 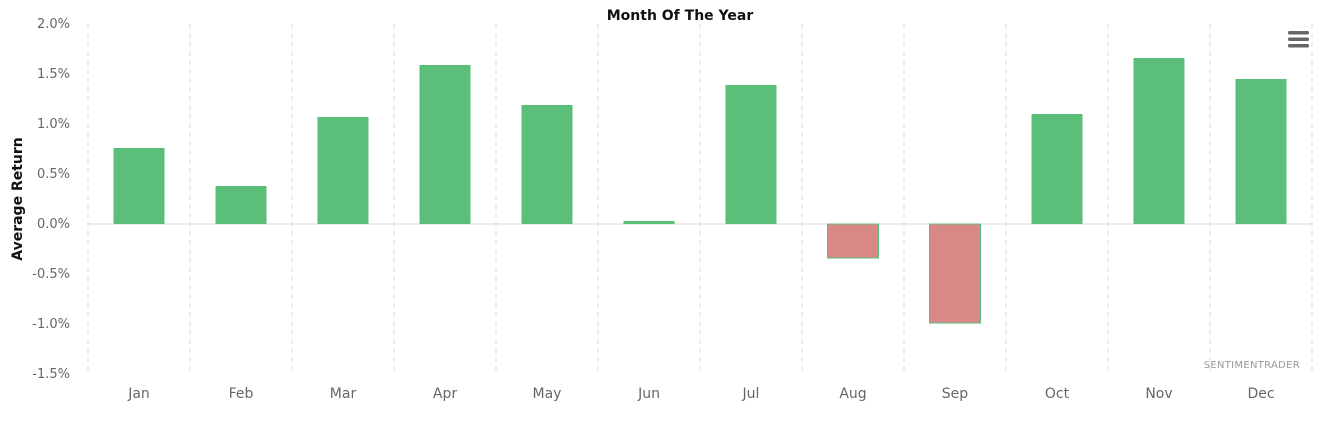 What do you see at coordinates (1260, 394) in the screenshot?
I see `x-tick-label: Dec` at bounding box center [1260, 394].